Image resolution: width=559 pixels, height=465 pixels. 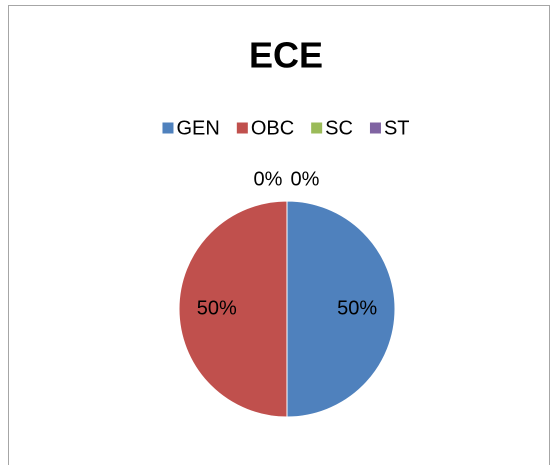 What do you see at coordinates (197, 128) in the screenshot?
I see `legend-label: GEN` at bounding box center [197, 128].